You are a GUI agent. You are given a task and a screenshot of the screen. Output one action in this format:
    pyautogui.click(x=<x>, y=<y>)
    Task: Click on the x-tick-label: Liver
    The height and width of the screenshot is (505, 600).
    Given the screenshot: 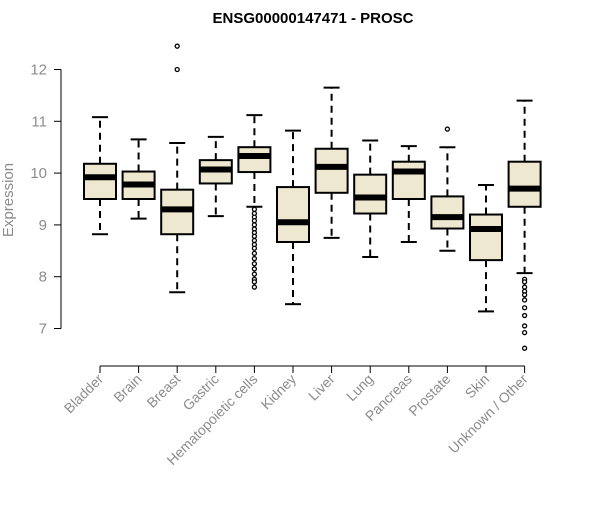 What is the action you would take?
    pyautogui.click(x=321, y=387)
    